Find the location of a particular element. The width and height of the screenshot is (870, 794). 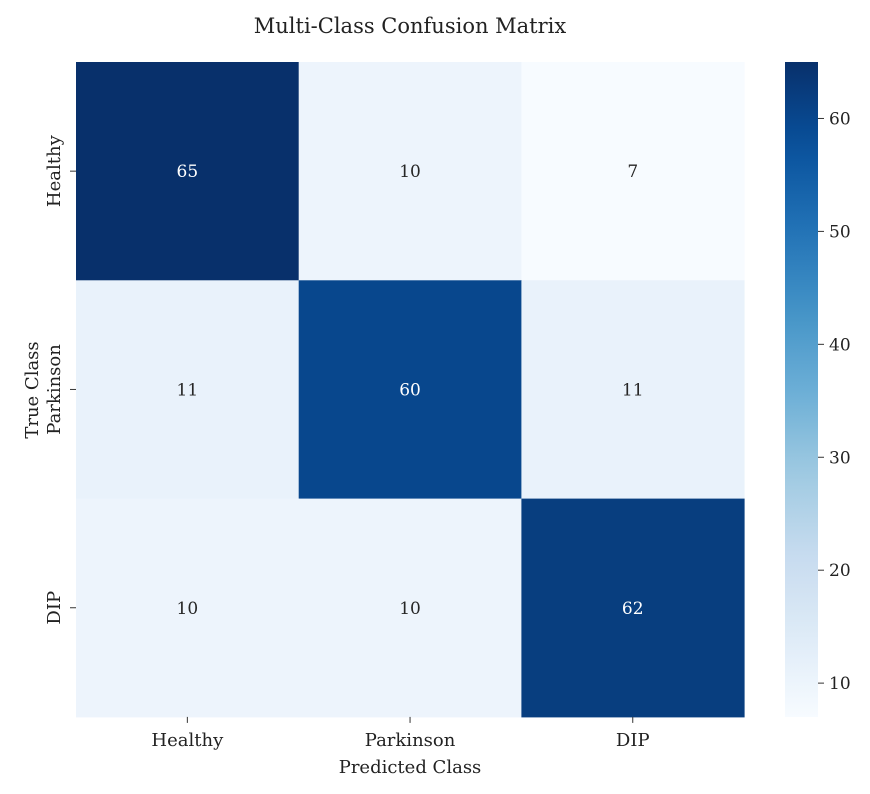

cell-value-label: 7 is located at coordinates (632, 172).